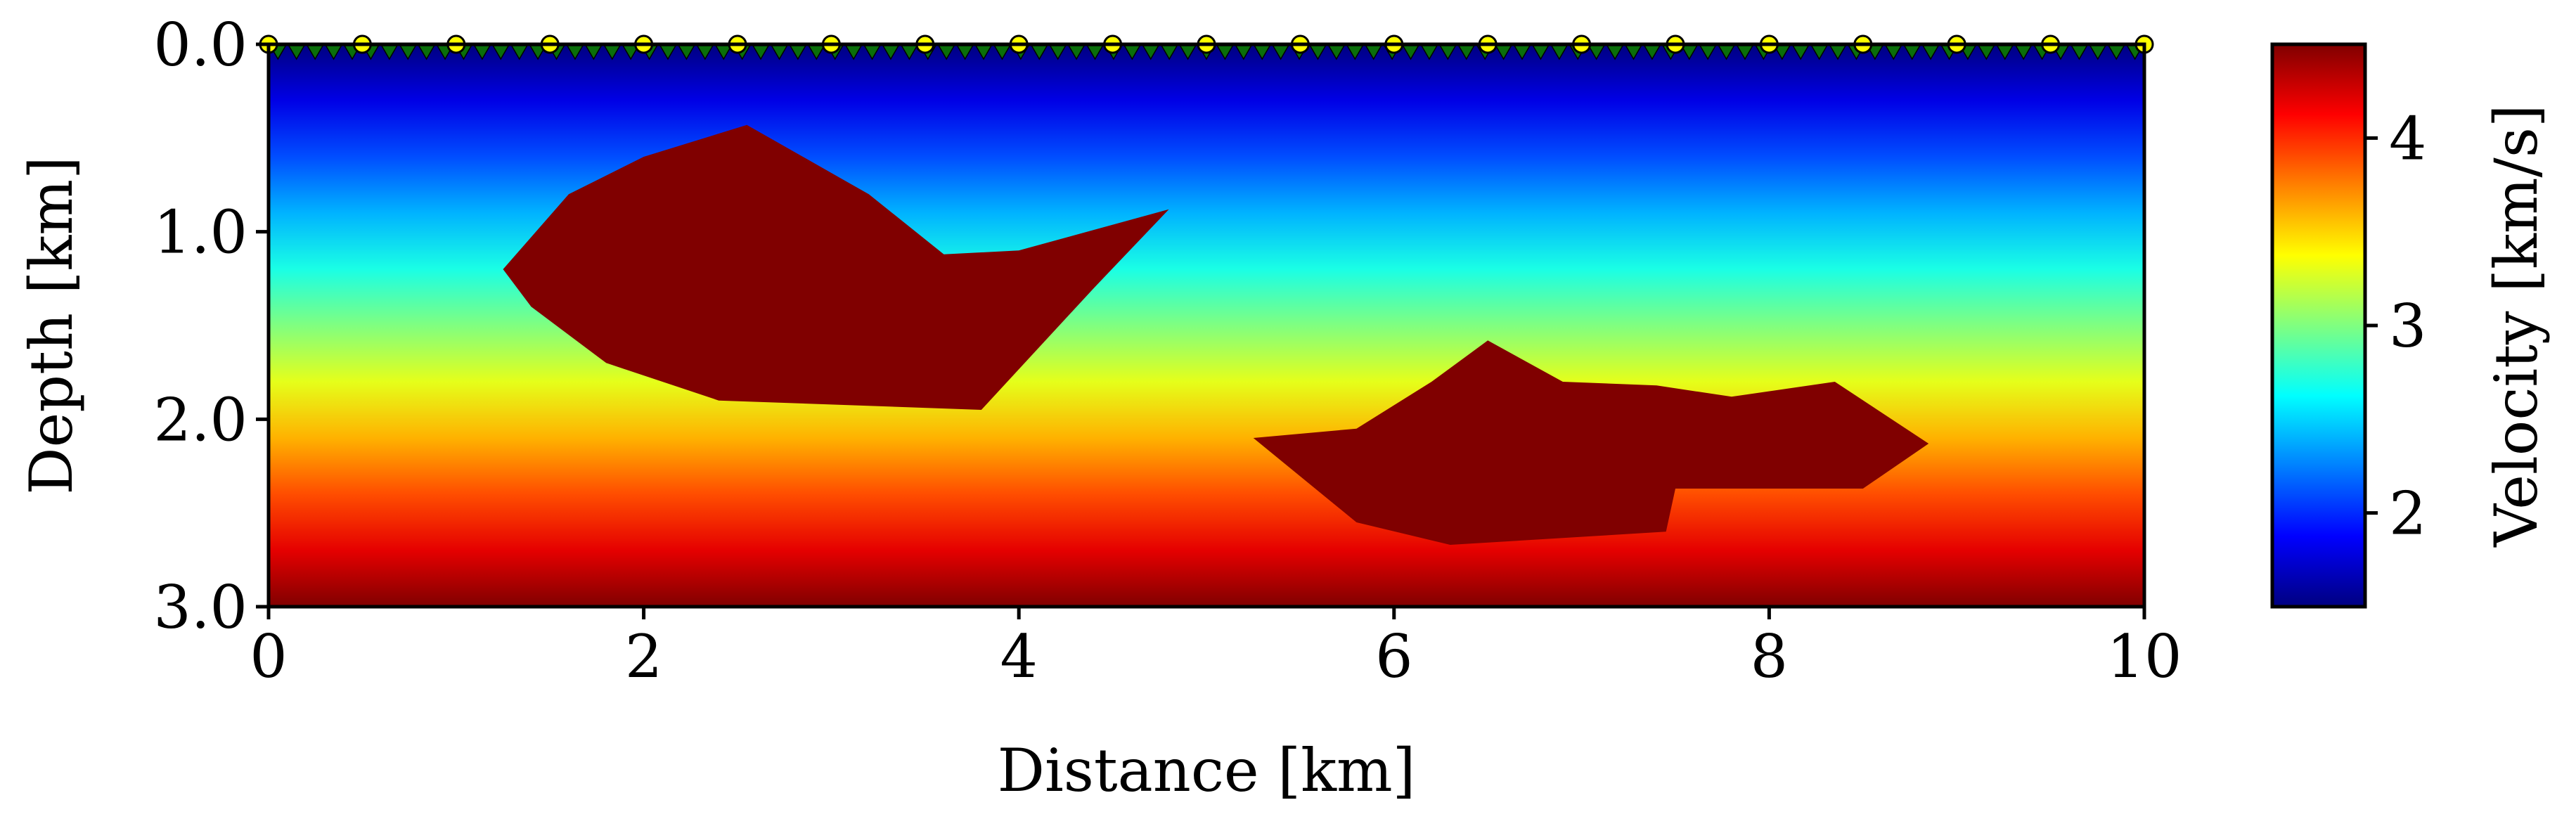 This screenshot has height=838, width=2576. I want to click on colorbar-scale, so click(2318, 325).